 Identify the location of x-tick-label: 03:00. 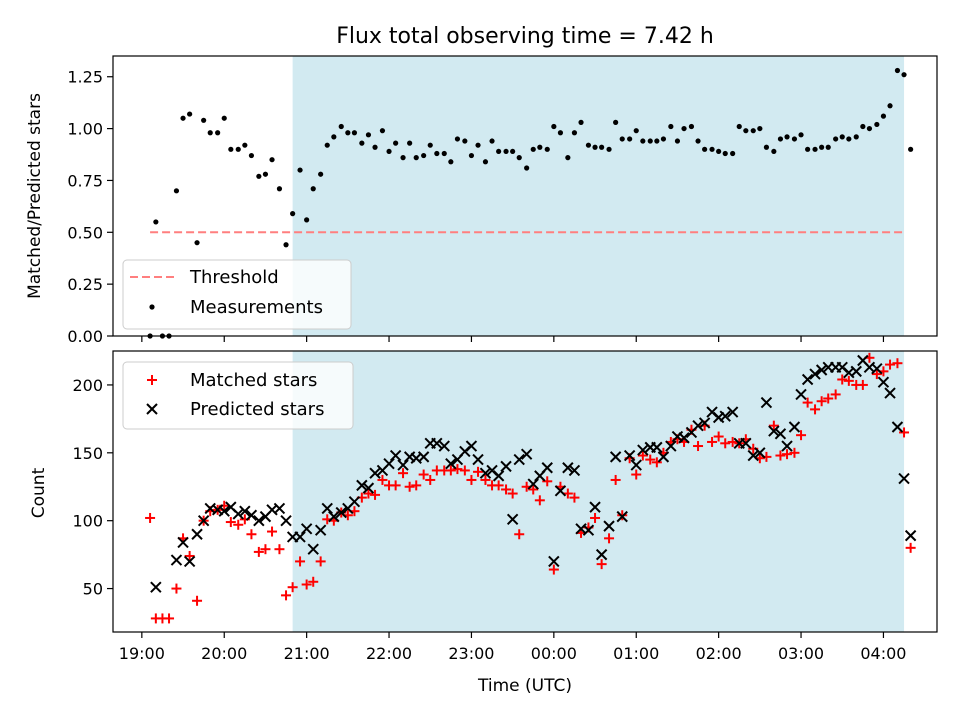
(801, 653).